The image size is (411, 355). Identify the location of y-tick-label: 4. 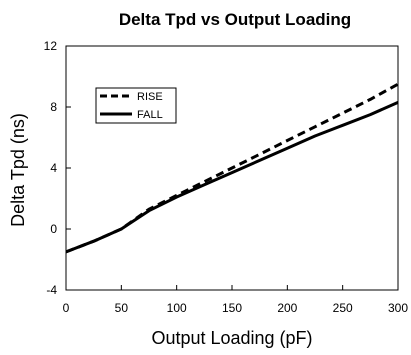
(53, 168).